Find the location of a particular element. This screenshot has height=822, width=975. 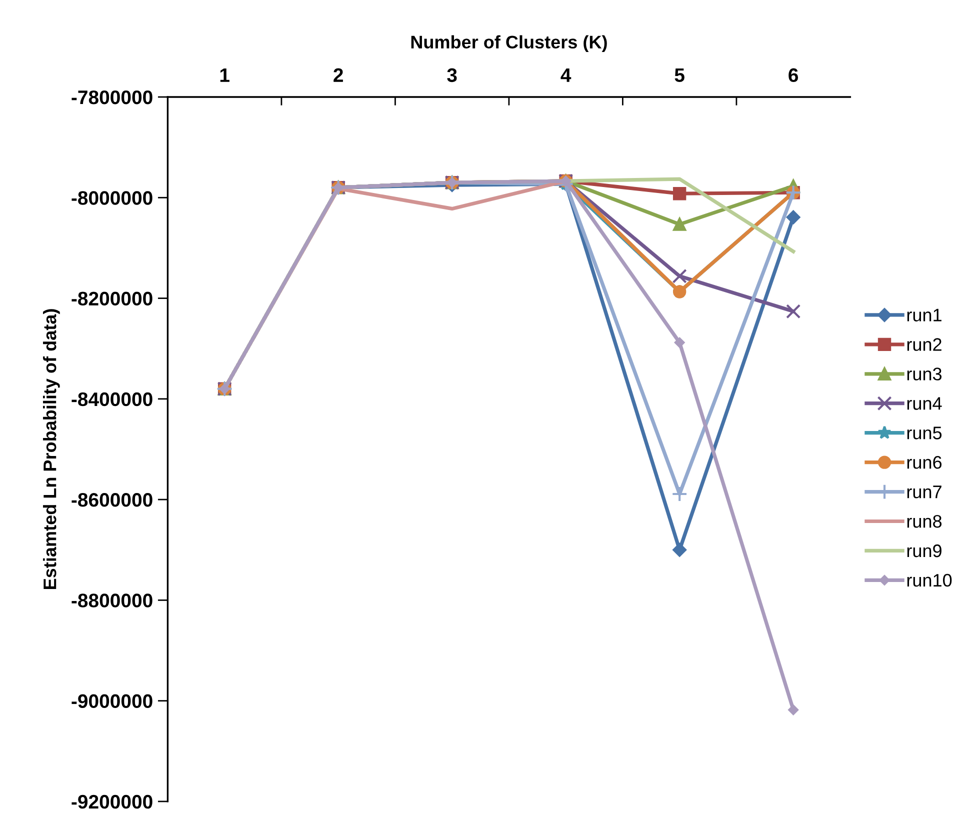

y-axis-title: Estiamted Ln Probability of data) is located at coordinates (51, 449).